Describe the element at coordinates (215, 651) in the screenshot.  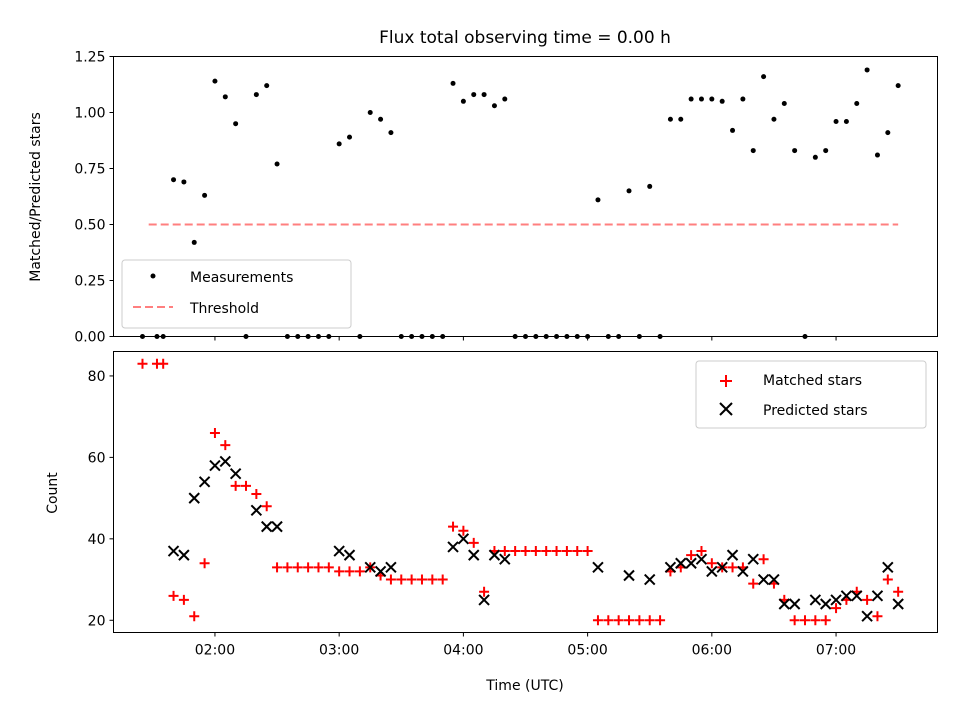
I see `bottom-x-tick-label: 02:00` at that location.